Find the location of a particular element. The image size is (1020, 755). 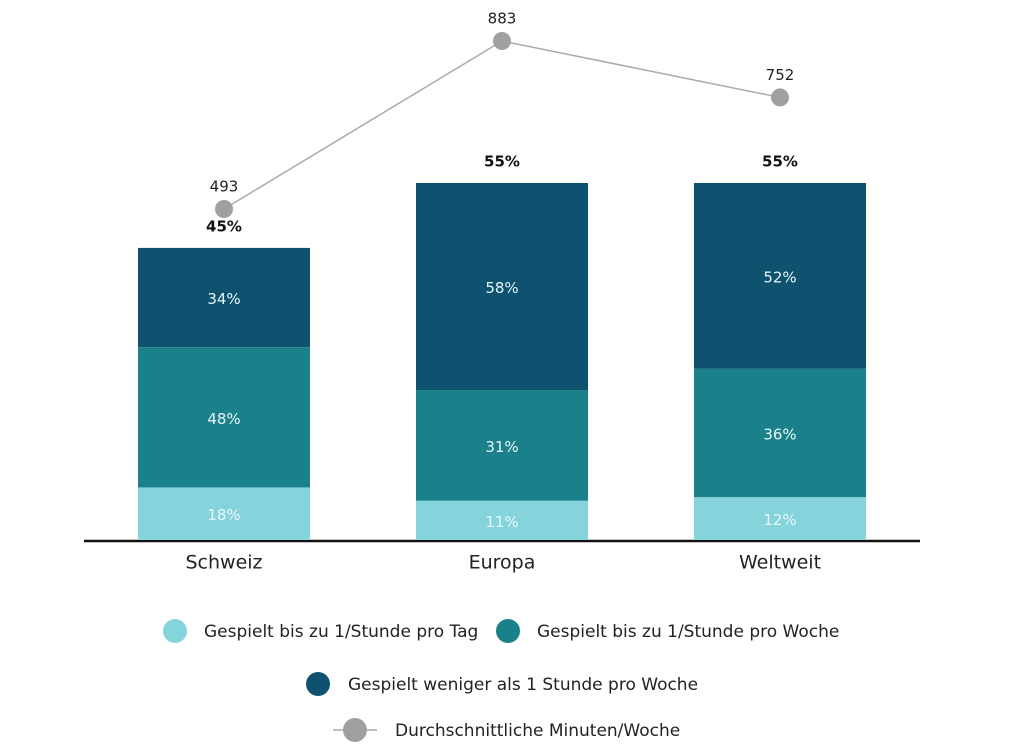

value-label: 48% is located at coordinates (223, 419).